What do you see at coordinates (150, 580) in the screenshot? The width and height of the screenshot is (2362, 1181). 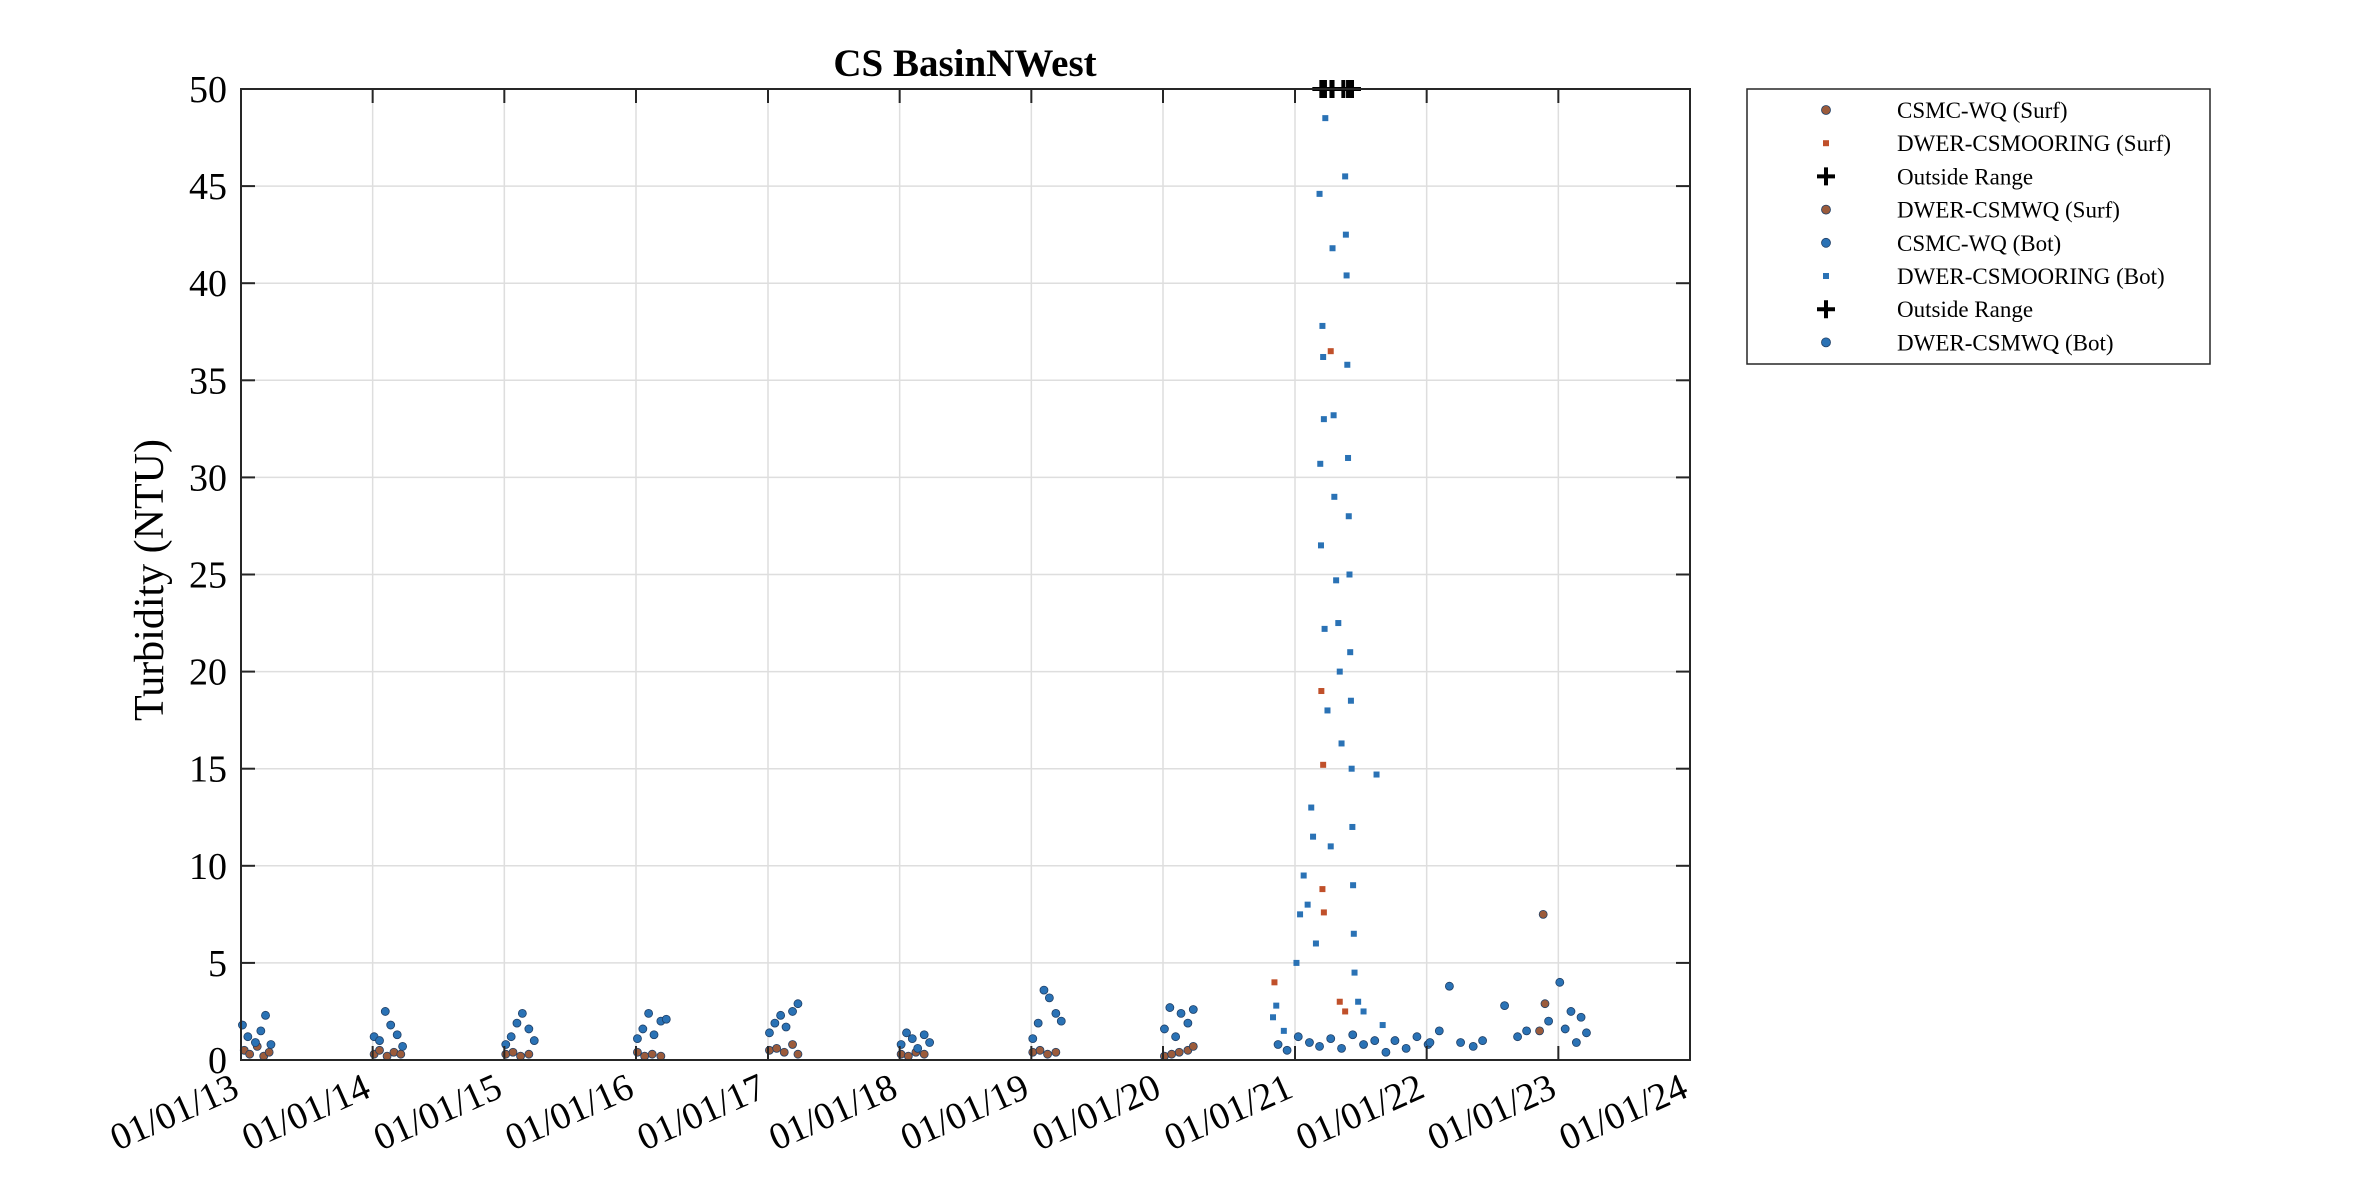 I see `y-axis-label: Turbidity (NTU)` at bounding box center [150, 580].